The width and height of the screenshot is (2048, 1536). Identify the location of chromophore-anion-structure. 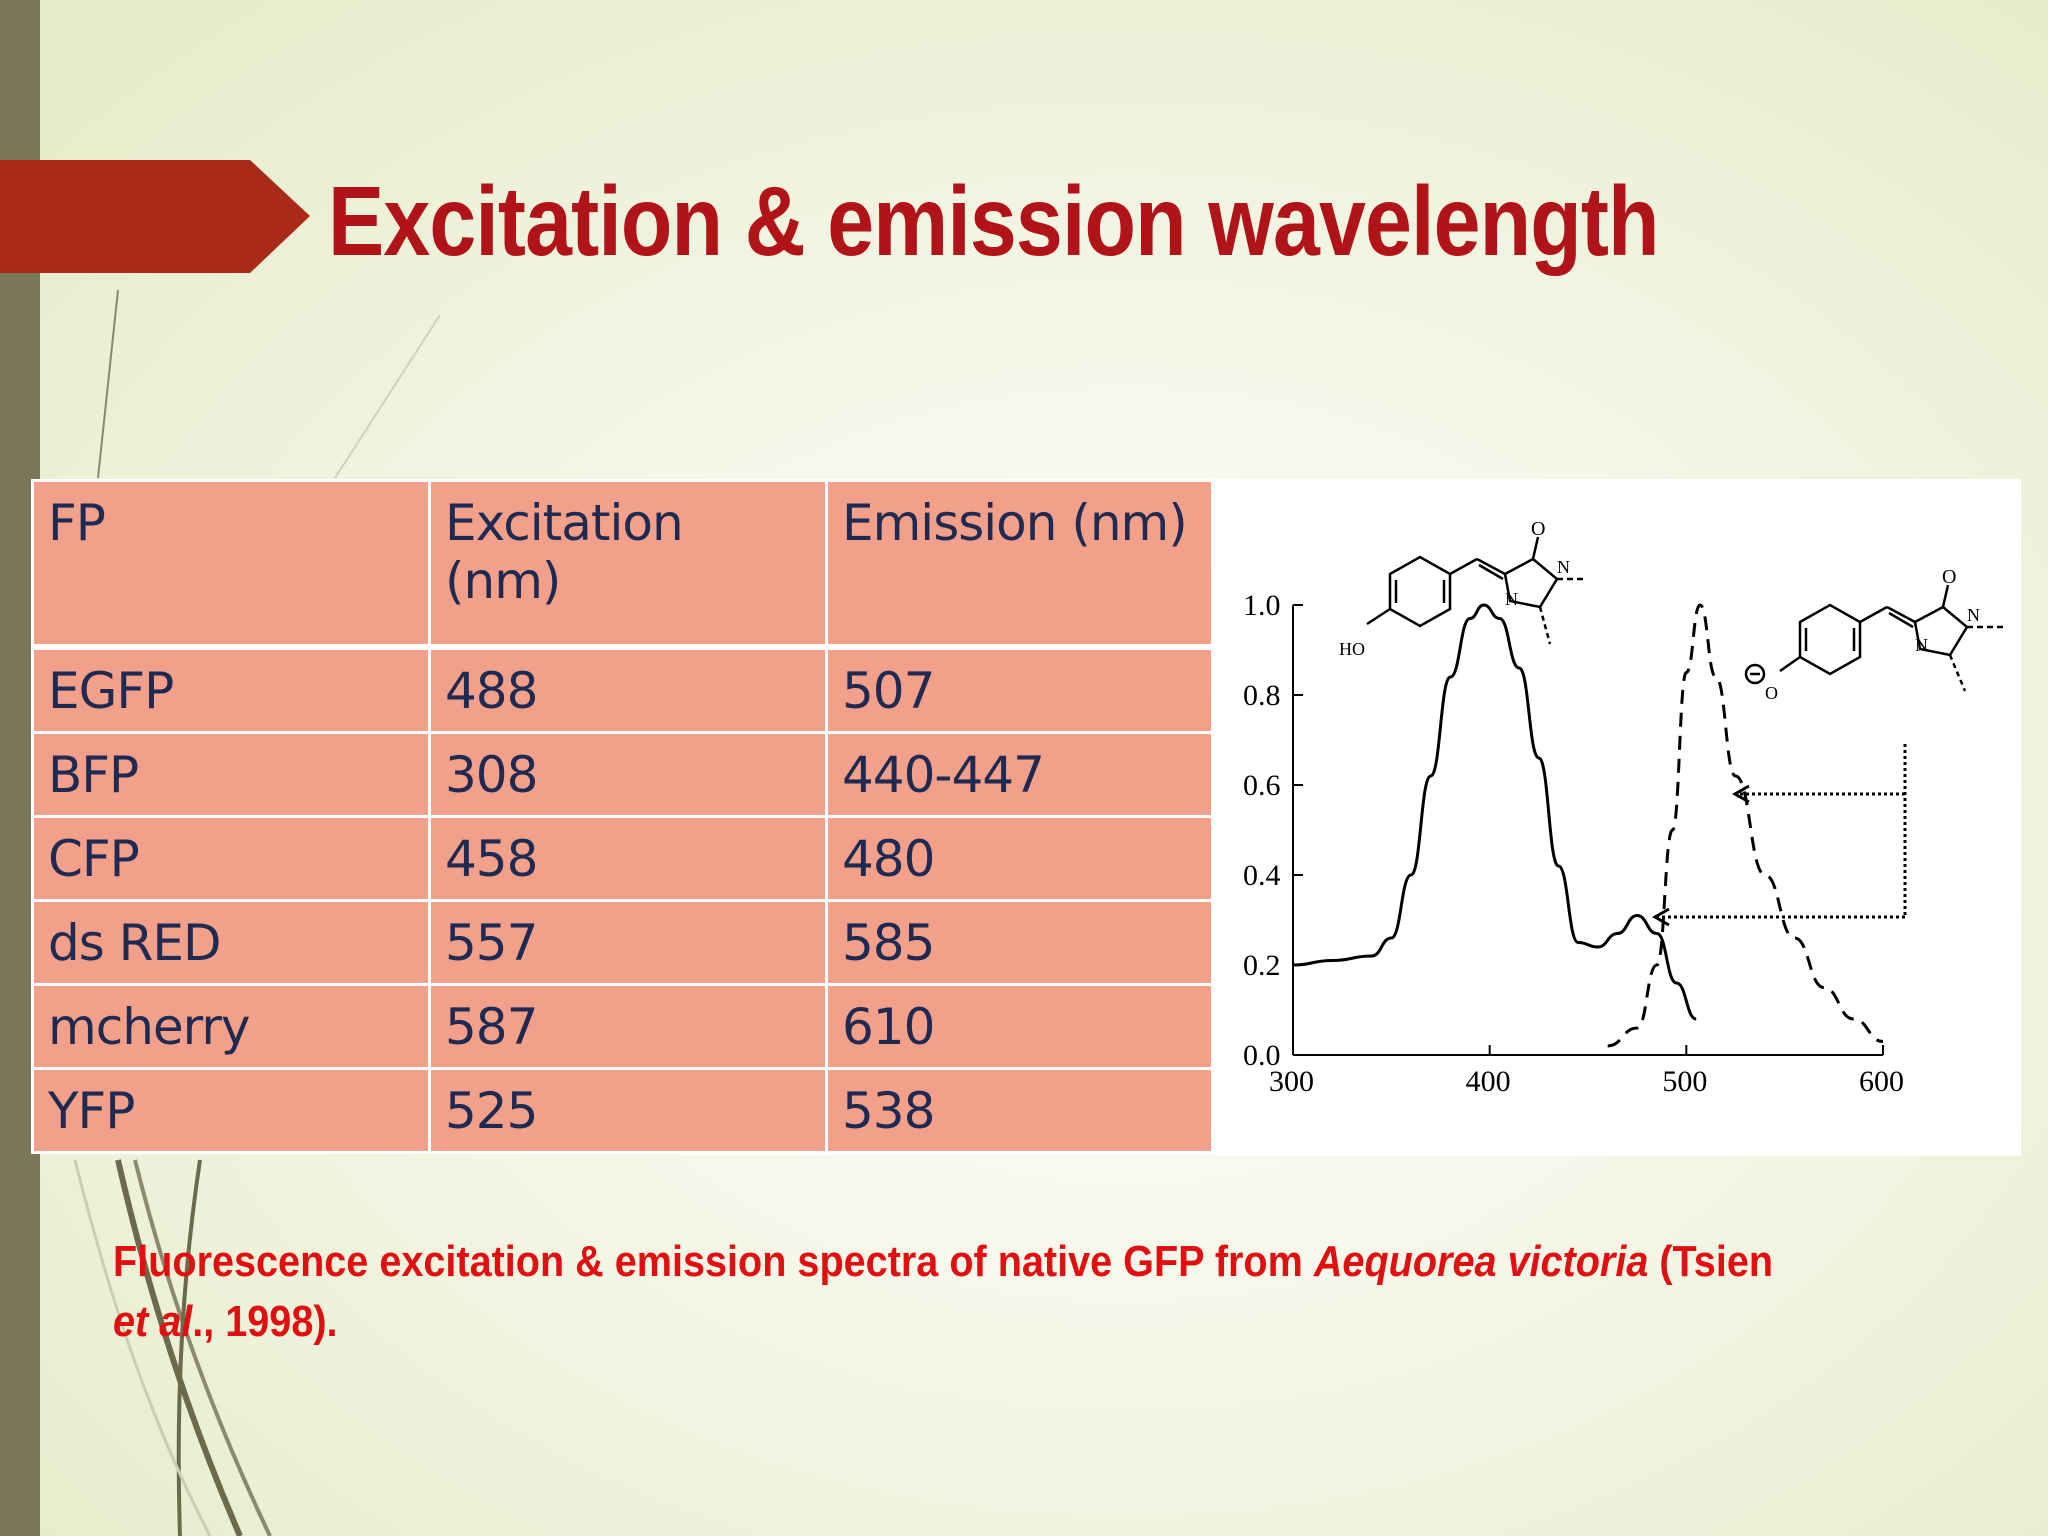
(1874, 638).